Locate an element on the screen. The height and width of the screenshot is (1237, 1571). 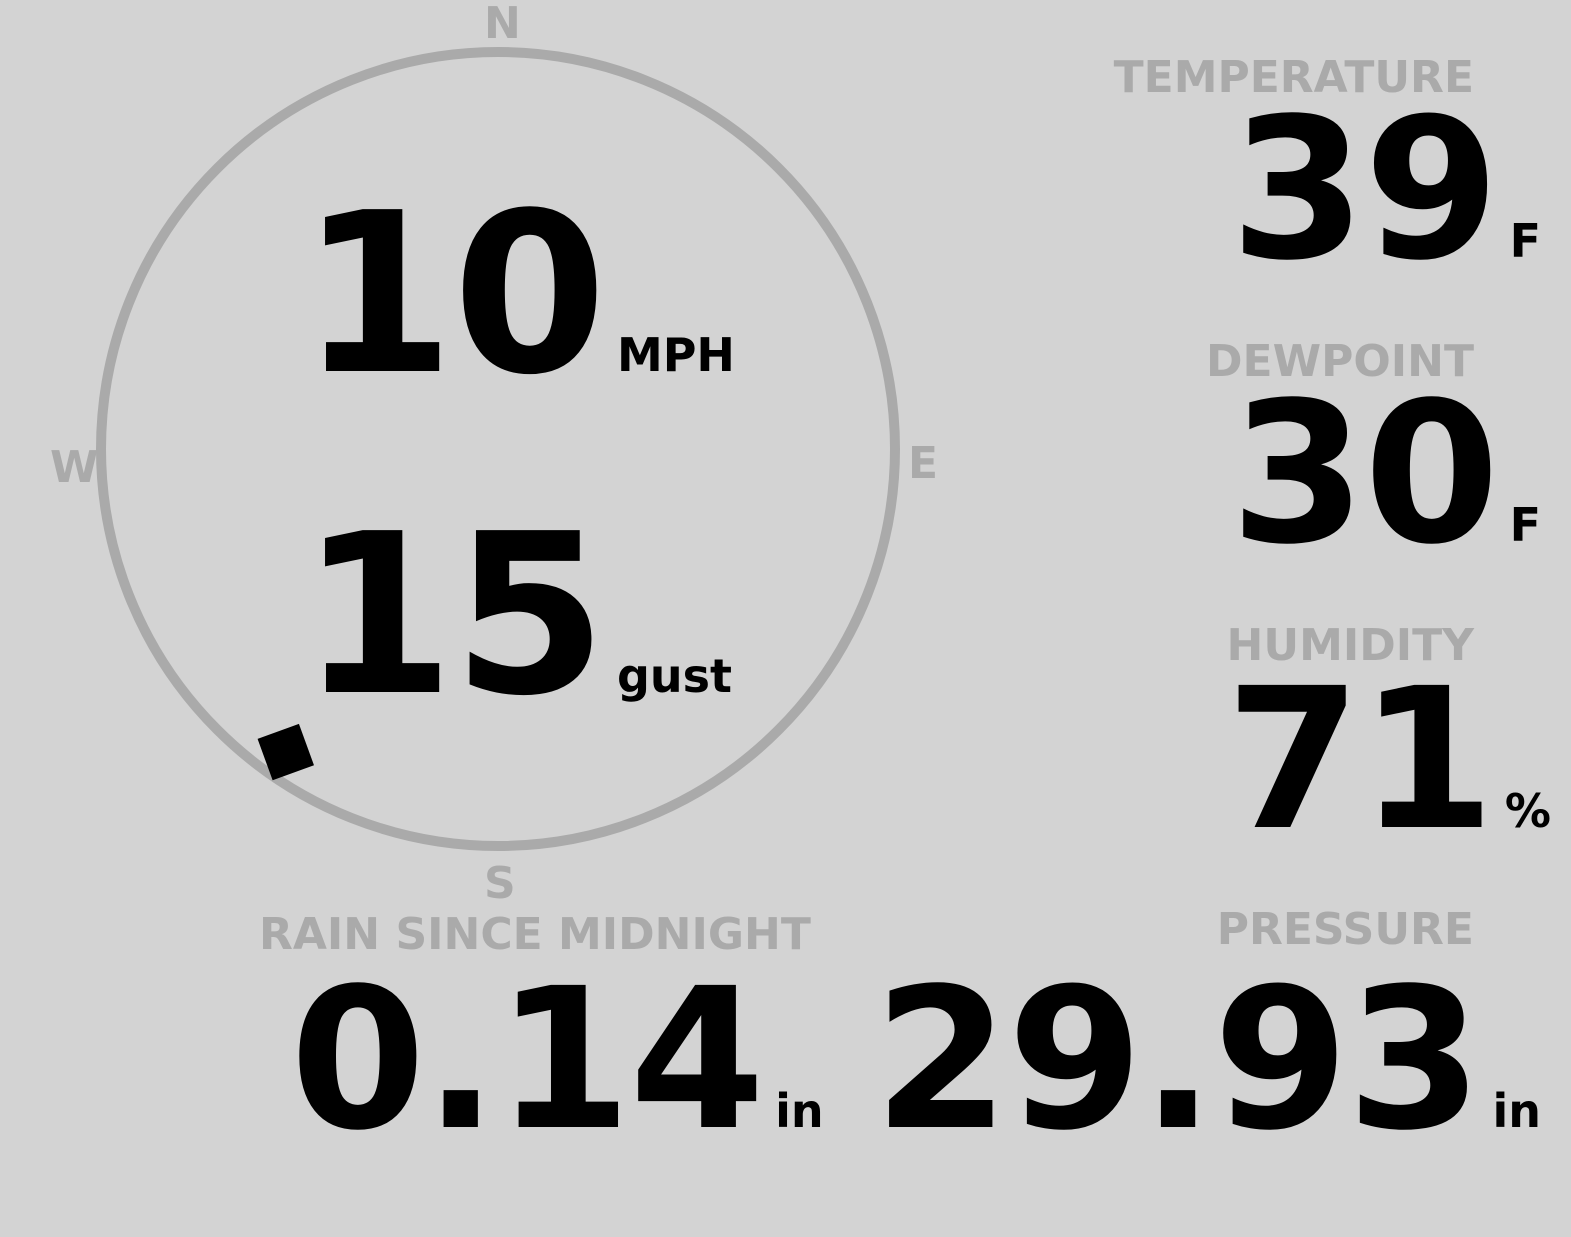
wind-speed-row: 10 MPH is located at coordinates (517, 295).